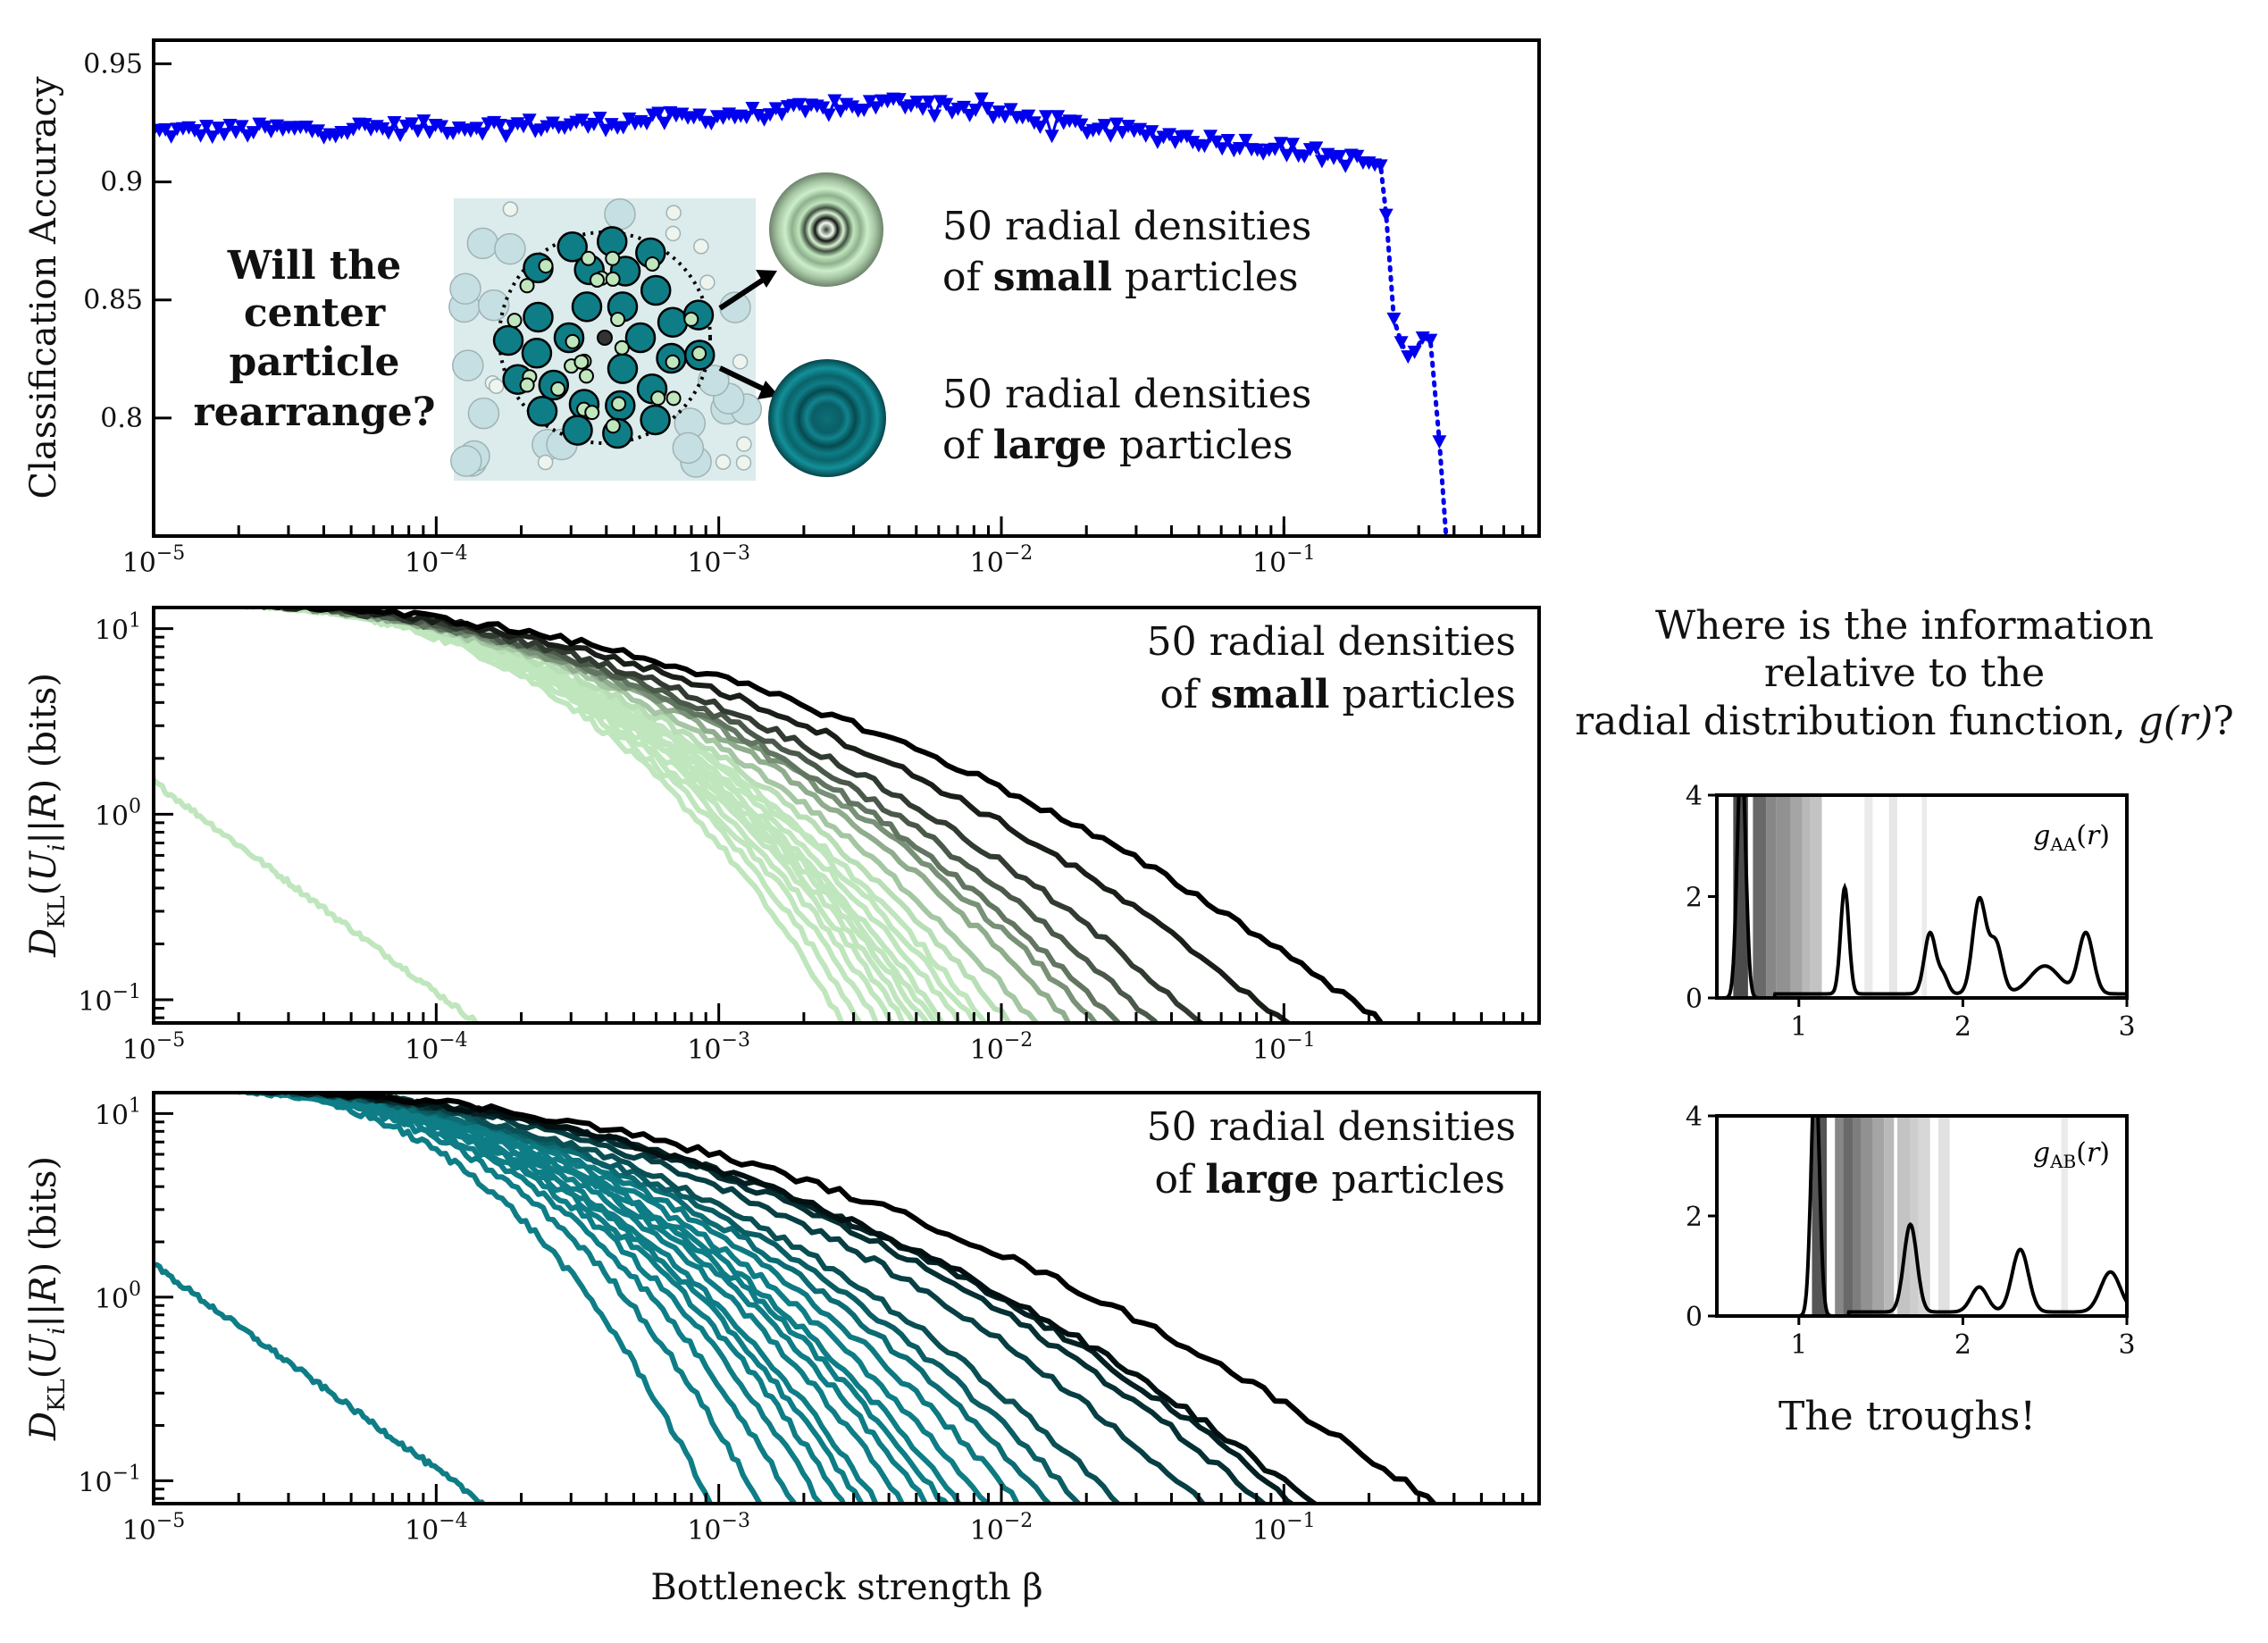 The height and width of the screenshot is (1643, 2268). Describe the element at coordinates (967, 277) in the screenshot. I see `inset-small-prefix: of` at that location.